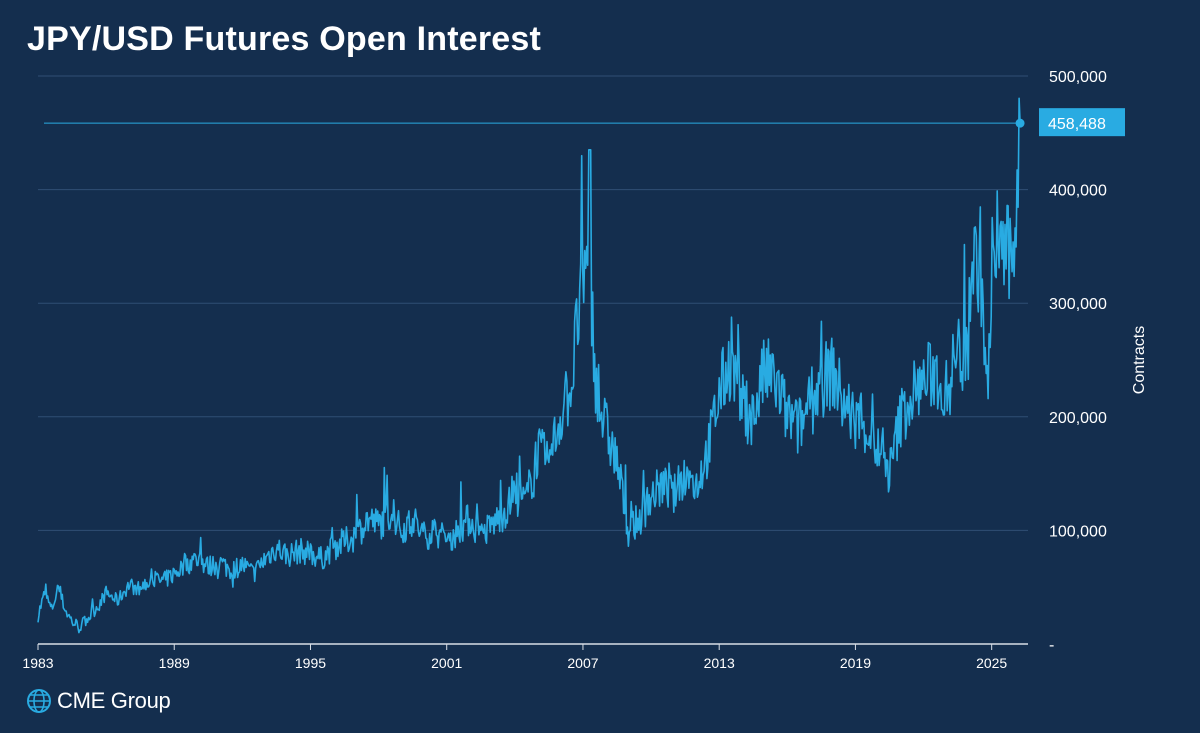 The height and width of the screenshot is (733, 1200). Describe the element at coordinates (1078, 361) in the screenshot. I see `y-axis-ticks: - 100,000 200,000 300,000 400,000 500,000` at that location.